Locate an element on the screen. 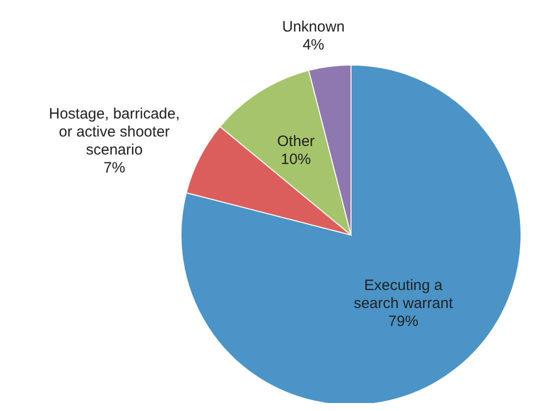 This screenshot has width=534, height=411. data-label: 4% is located at coordinates (313, 45).